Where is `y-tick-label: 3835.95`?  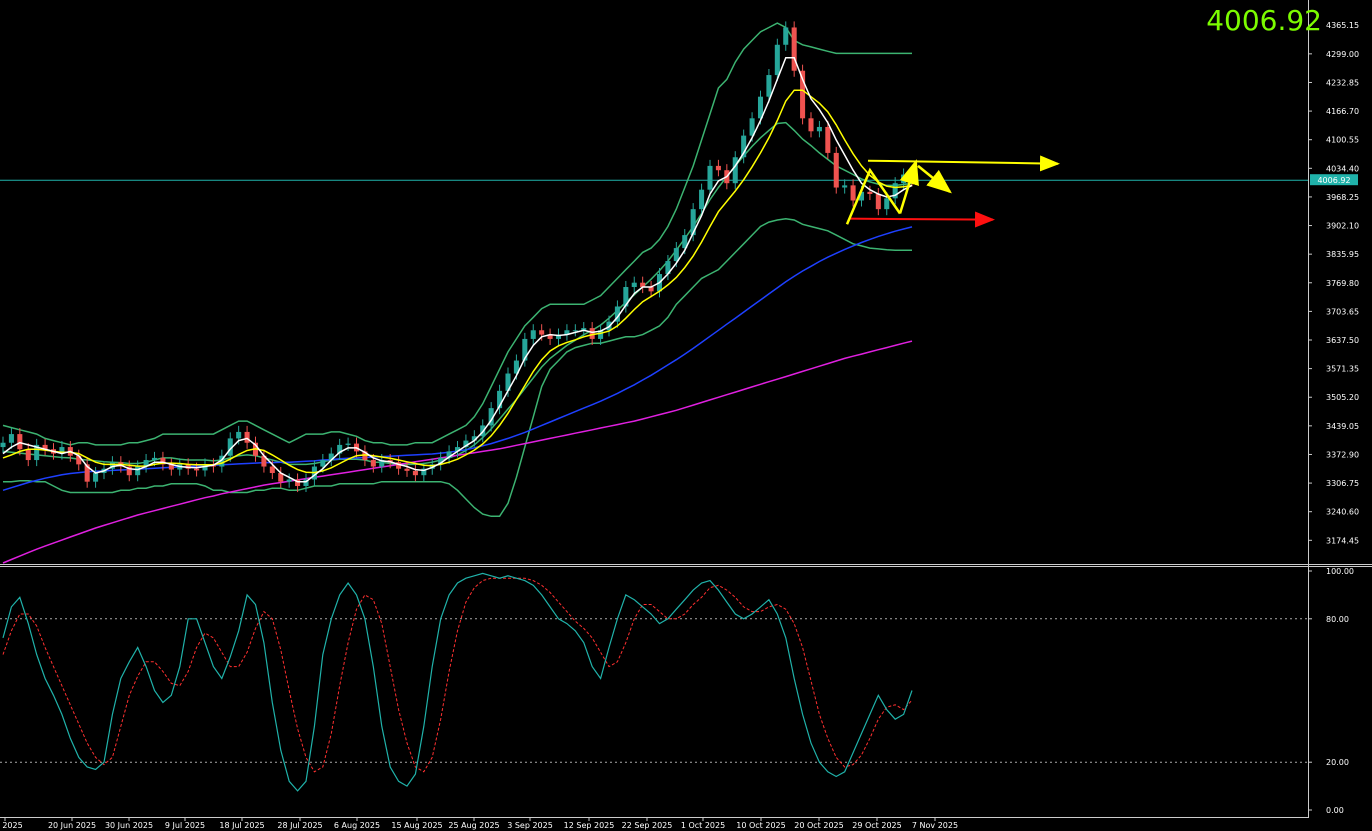 y-tick-label: 3835.95 is located at coordinates (1342, 254).